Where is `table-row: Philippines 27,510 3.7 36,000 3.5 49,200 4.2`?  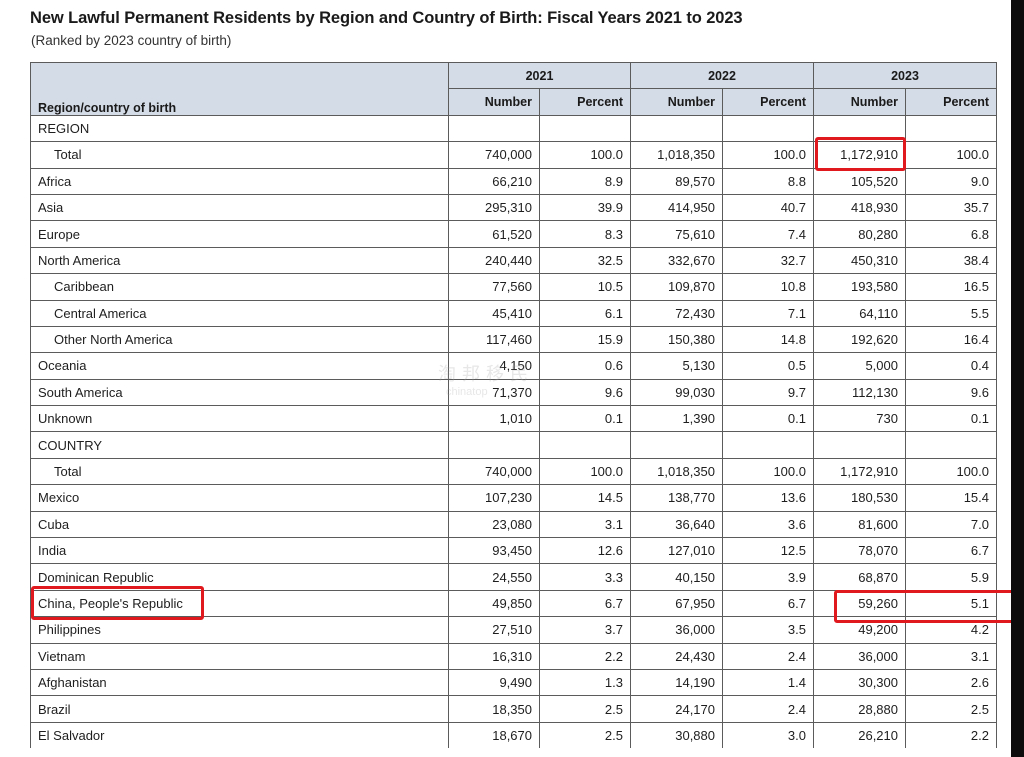
table-row: Philippines 27,510 3.7 36,000 3.5 49,200 4.2 is located at coordinates (513, 630).